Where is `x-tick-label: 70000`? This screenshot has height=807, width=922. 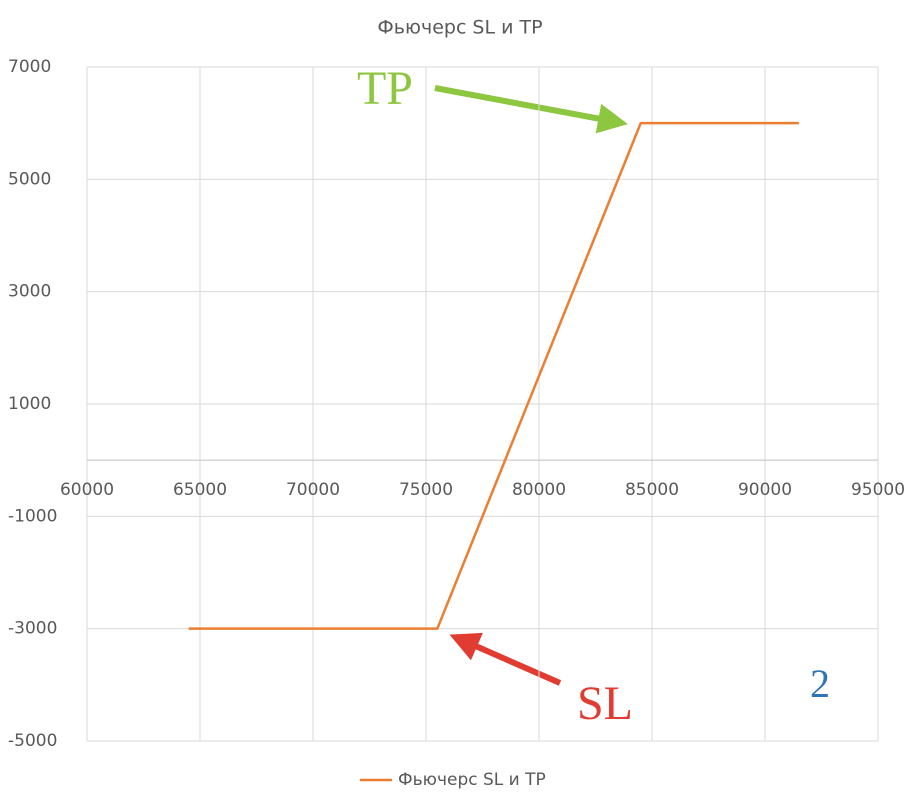 x-tick-label: 70000 is located at coordinates (313, 490).